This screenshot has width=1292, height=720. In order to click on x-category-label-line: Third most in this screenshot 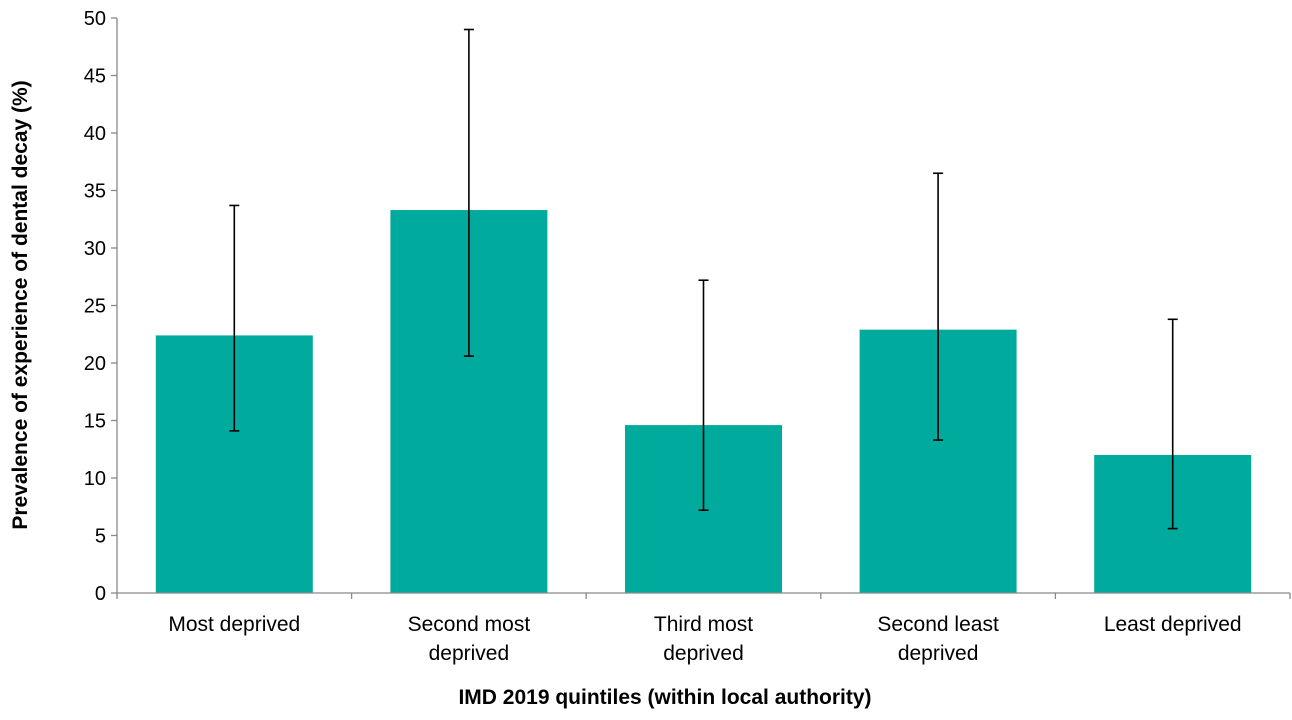, I will do `click(703, 624)`.